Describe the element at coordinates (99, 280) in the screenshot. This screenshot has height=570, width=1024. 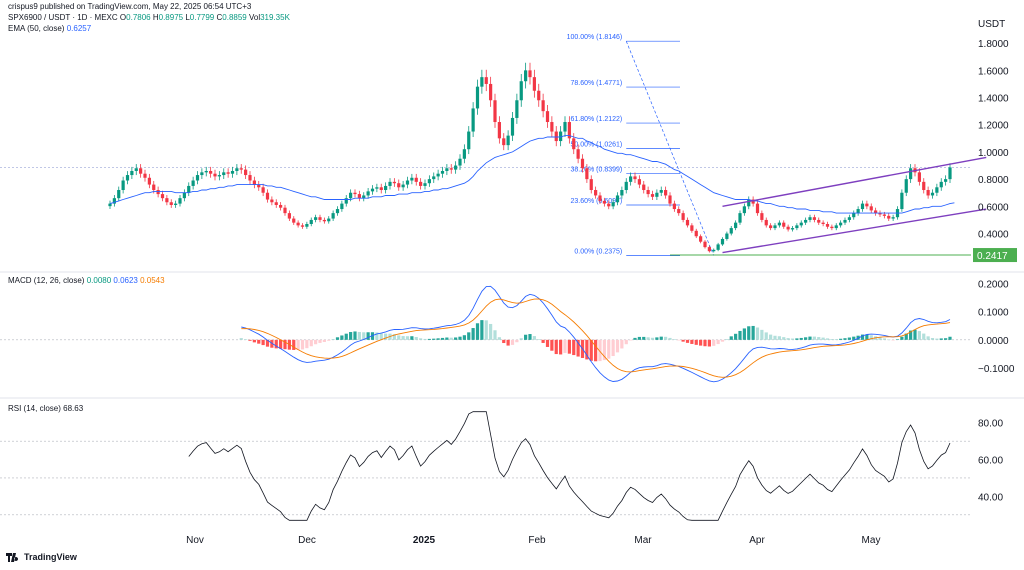
I see `macd-hist-value: 0.0080` at that location.